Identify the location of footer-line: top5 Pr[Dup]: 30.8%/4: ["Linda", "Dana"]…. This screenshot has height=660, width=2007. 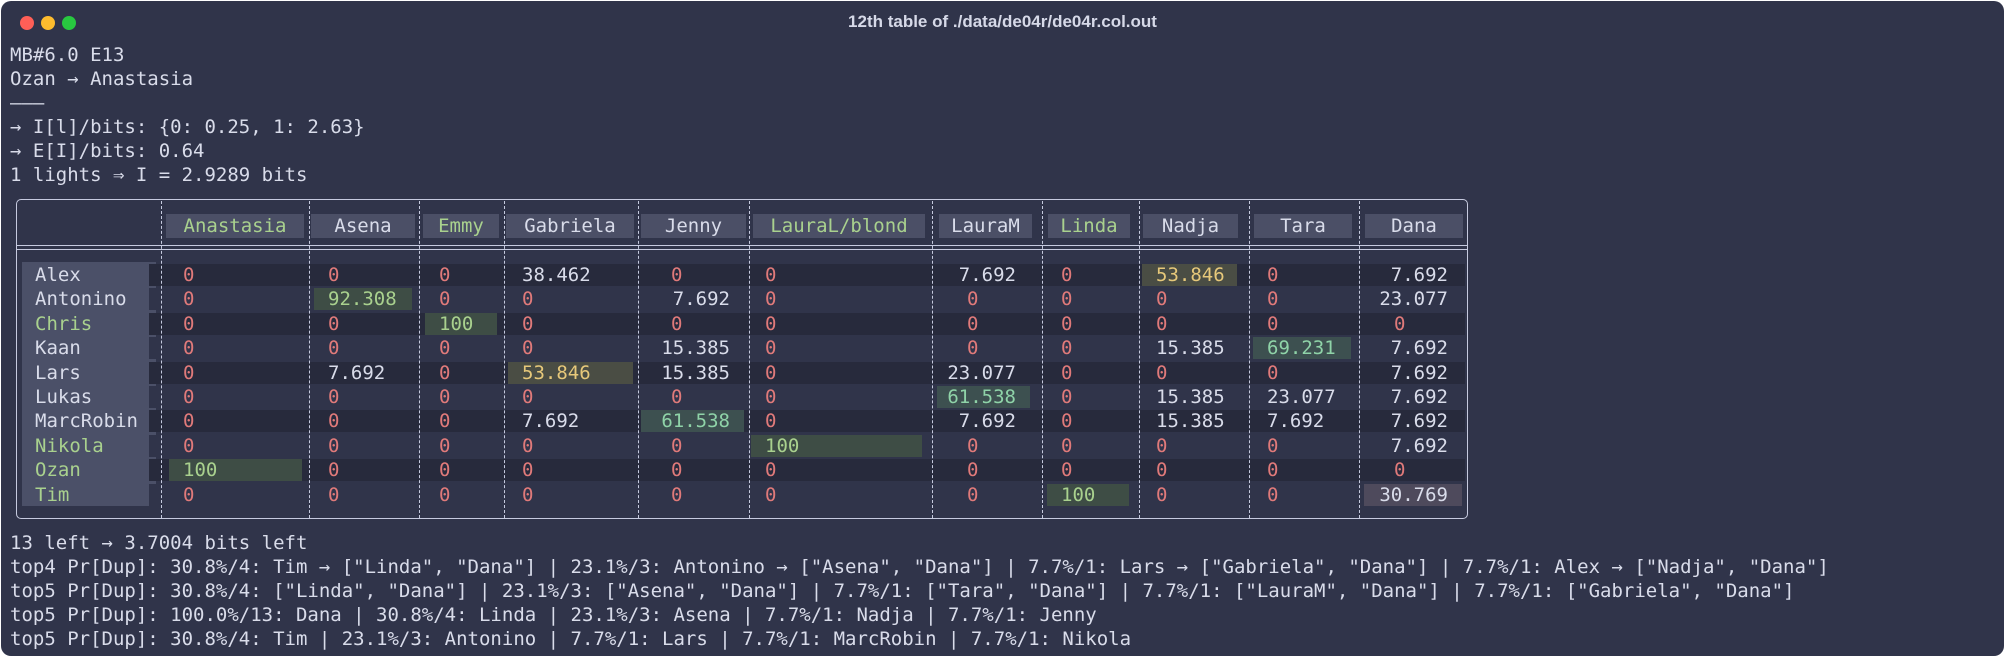
(902, 591).